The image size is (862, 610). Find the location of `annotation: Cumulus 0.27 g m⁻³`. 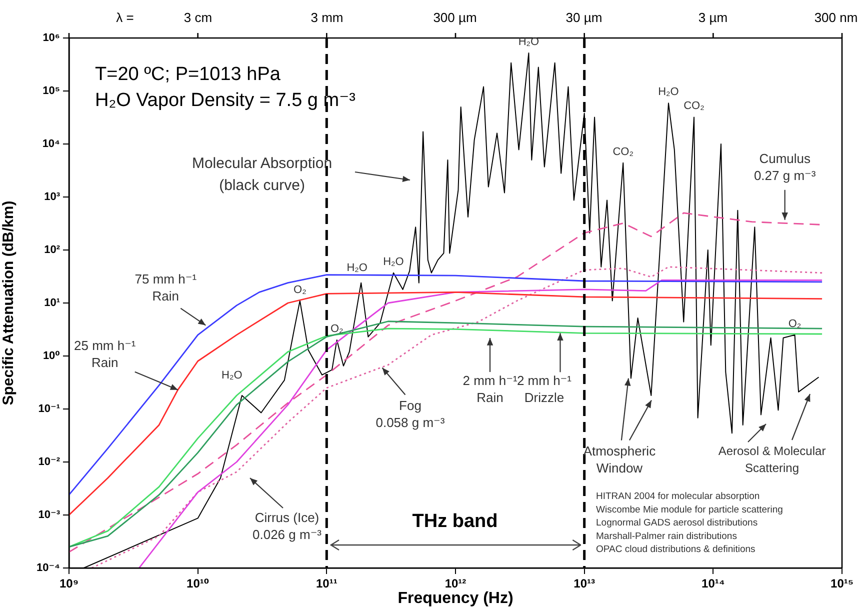

annotation: Cumulus 0.27 g m⁻³ is located at coordinates (785, 166).